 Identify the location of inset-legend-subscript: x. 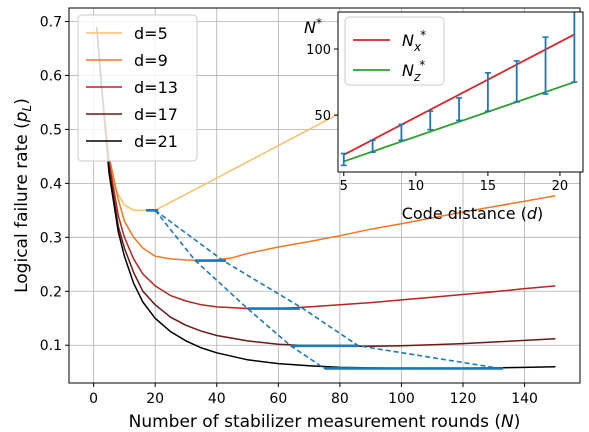
(417, 47).